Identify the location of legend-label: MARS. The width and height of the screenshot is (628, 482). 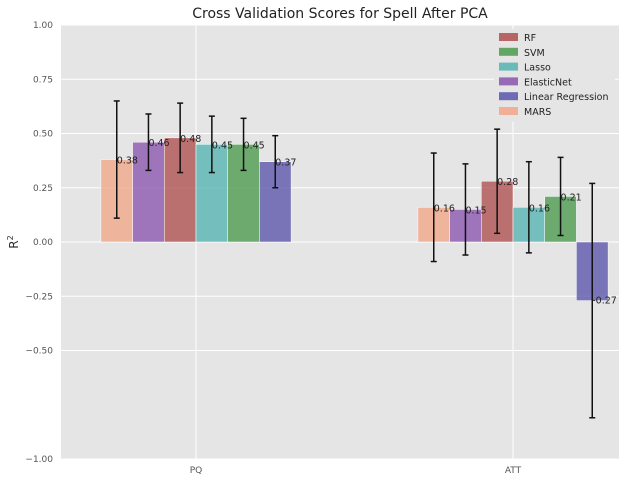
(537, 112).